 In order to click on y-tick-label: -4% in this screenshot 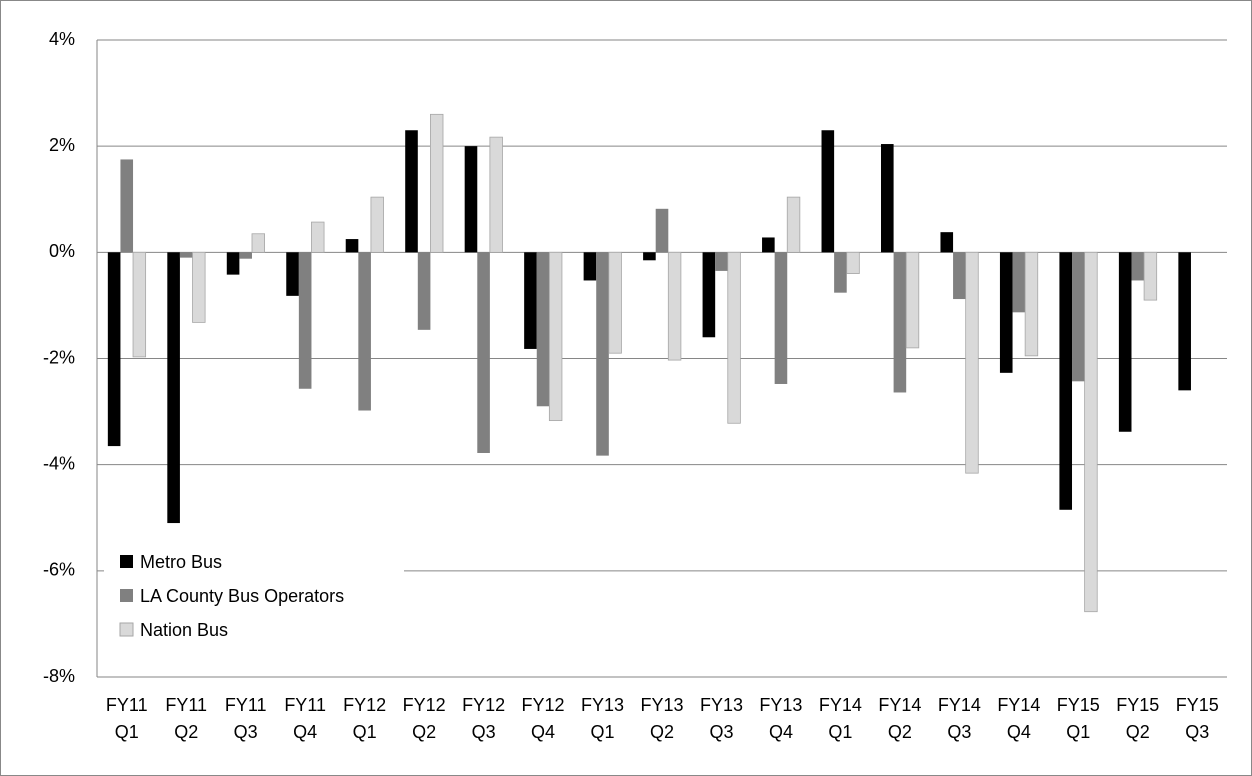, I will do `click(59, 463)`.